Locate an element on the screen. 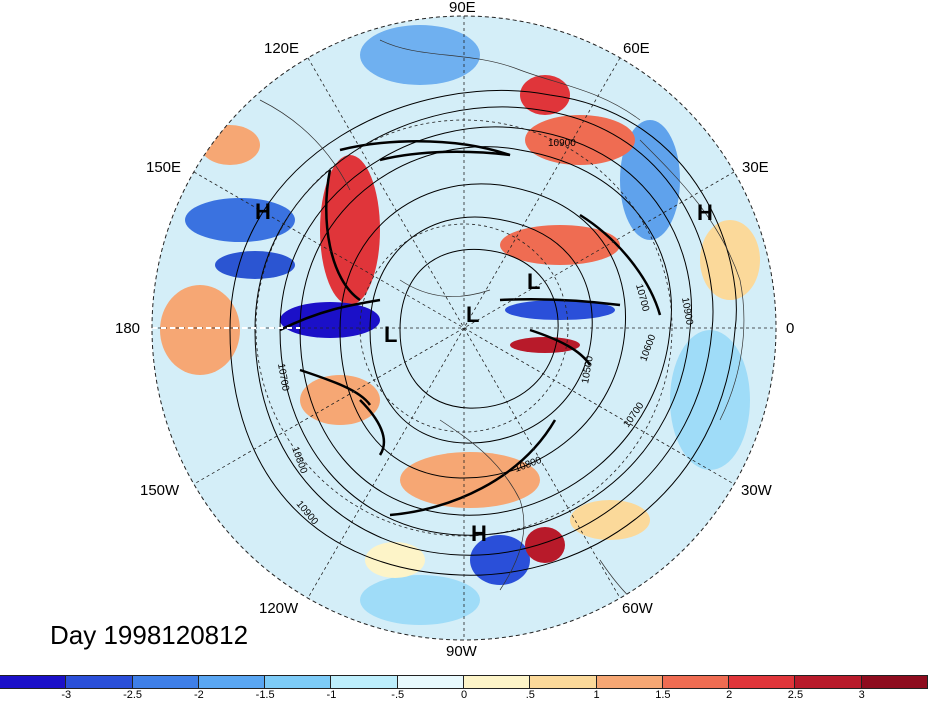  lon-label-120w: 120W is located at coordinates (279, 608).